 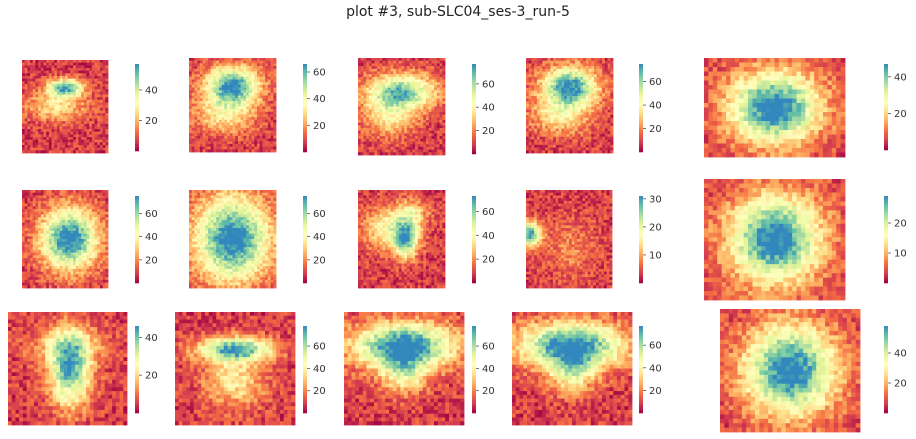 I want to click on heatmap-panel-1-4: 20 40 60, so click(x=594, y=106).